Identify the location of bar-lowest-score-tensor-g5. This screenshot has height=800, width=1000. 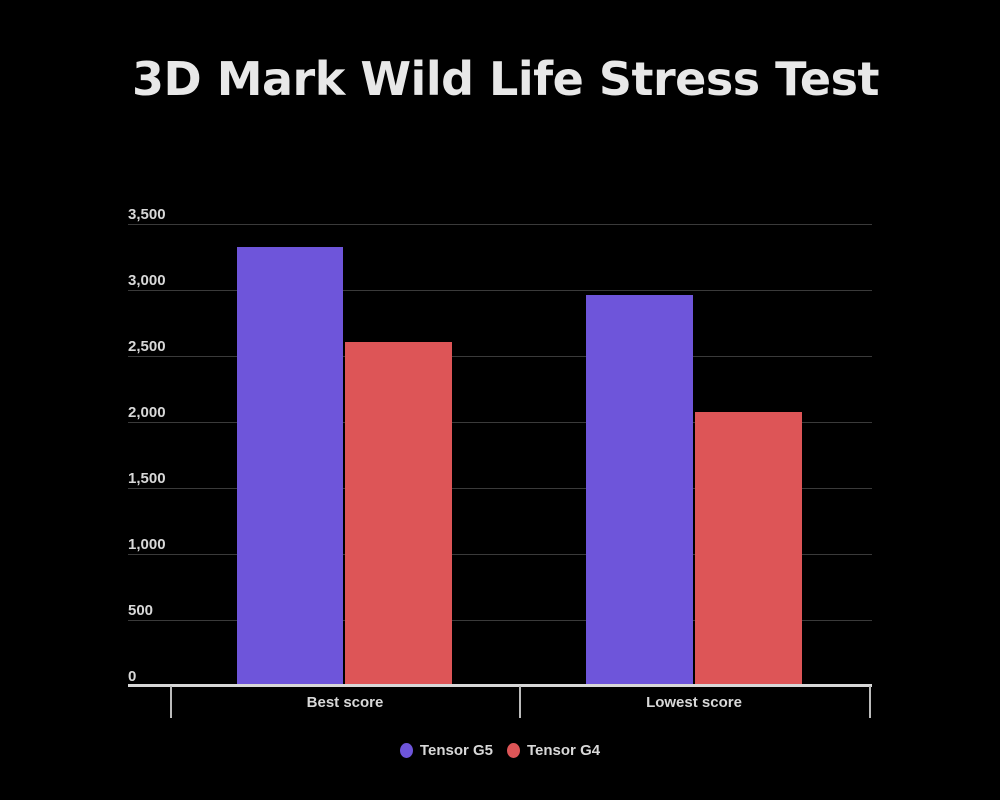
(639, 490).